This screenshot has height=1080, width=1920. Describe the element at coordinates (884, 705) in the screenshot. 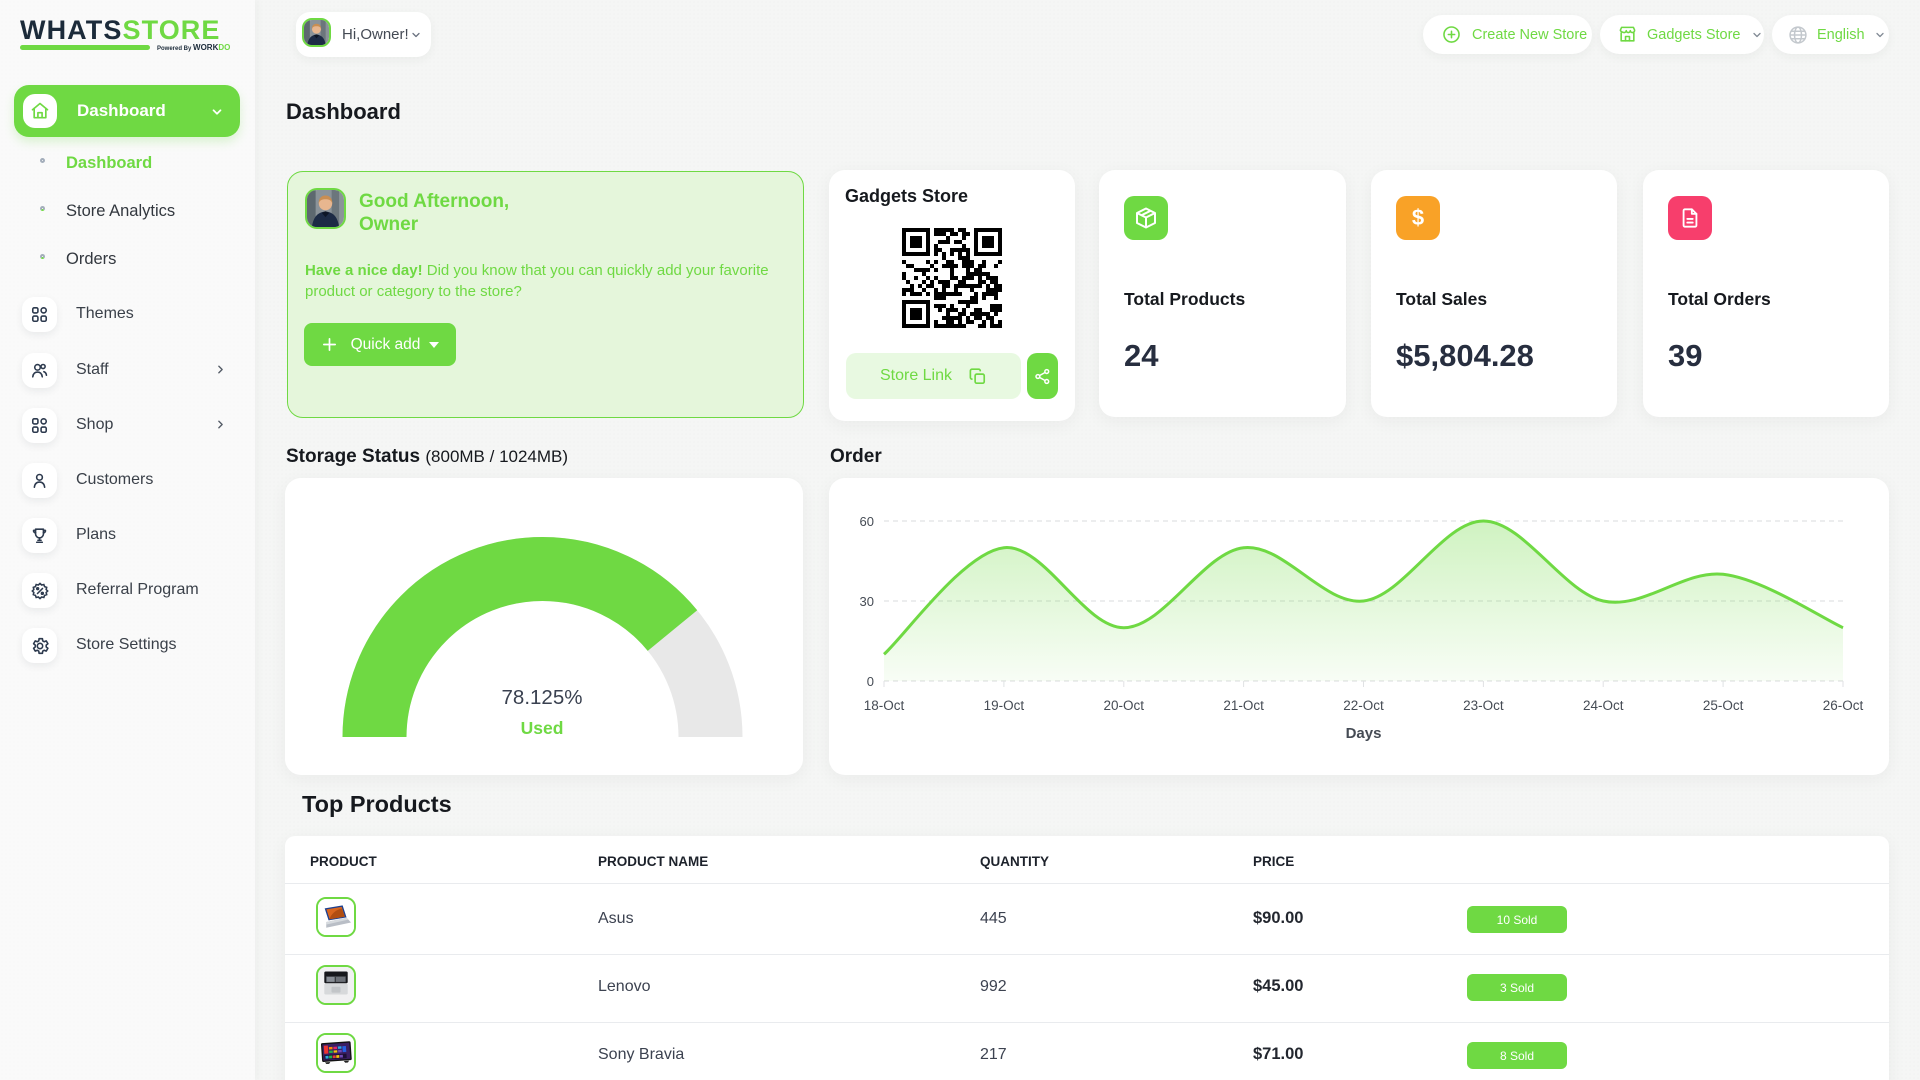

I see `svg-text: 18-Oct` at that location.